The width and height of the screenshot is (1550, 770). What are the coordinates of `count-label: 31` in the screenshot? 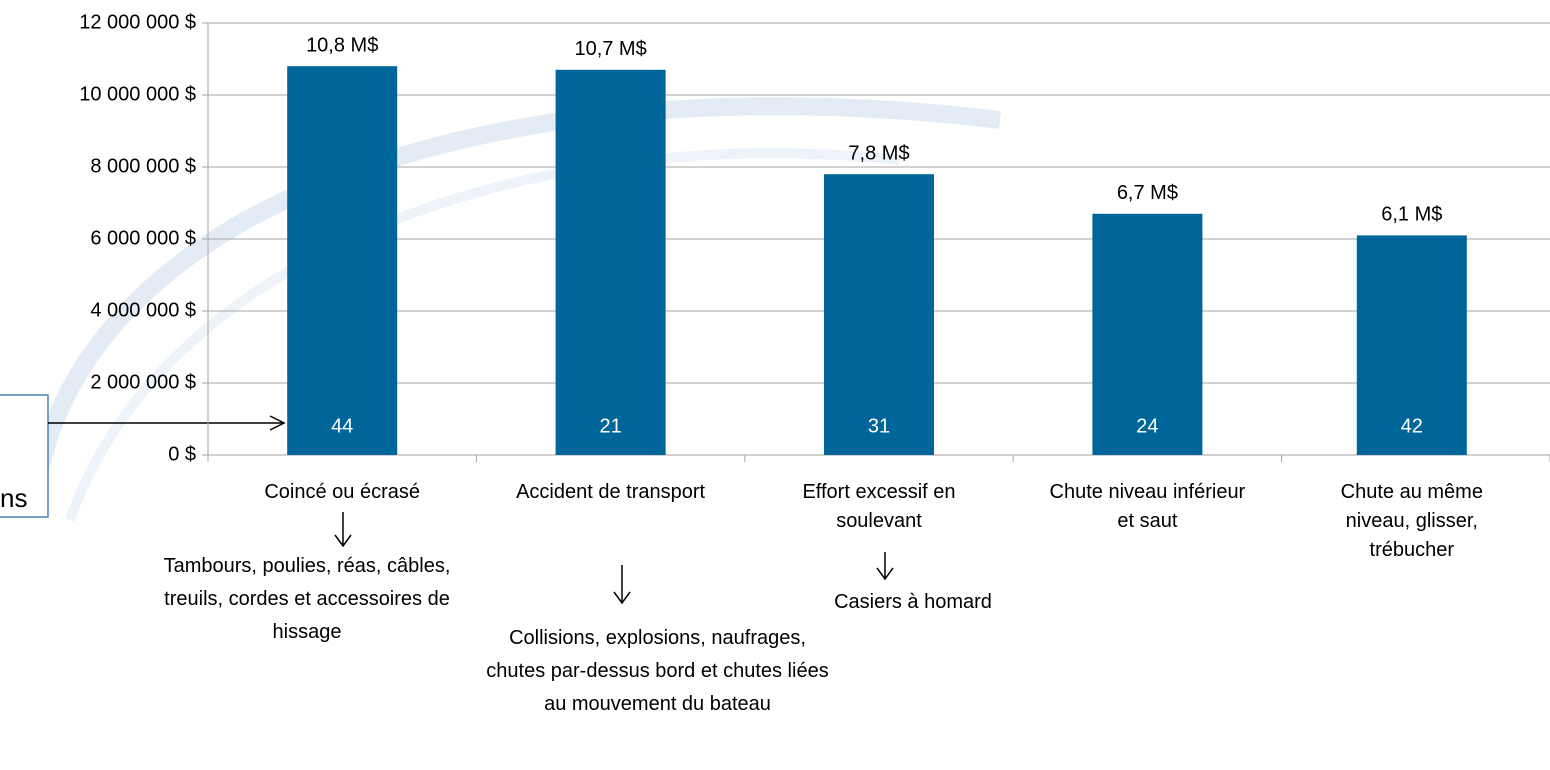 It's located at (879, 426).